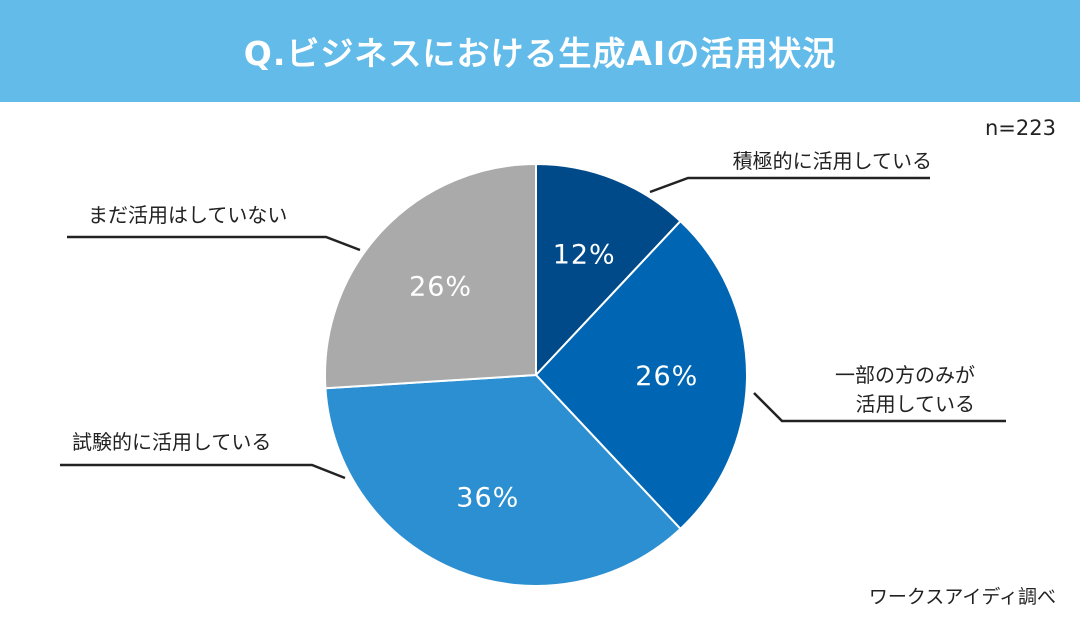 This screenshot has width=1080, height=630. Describe the element at coordinates (832, 161) in the screenshot. I see `slice-category-label: 積極的に活用している` at that location.